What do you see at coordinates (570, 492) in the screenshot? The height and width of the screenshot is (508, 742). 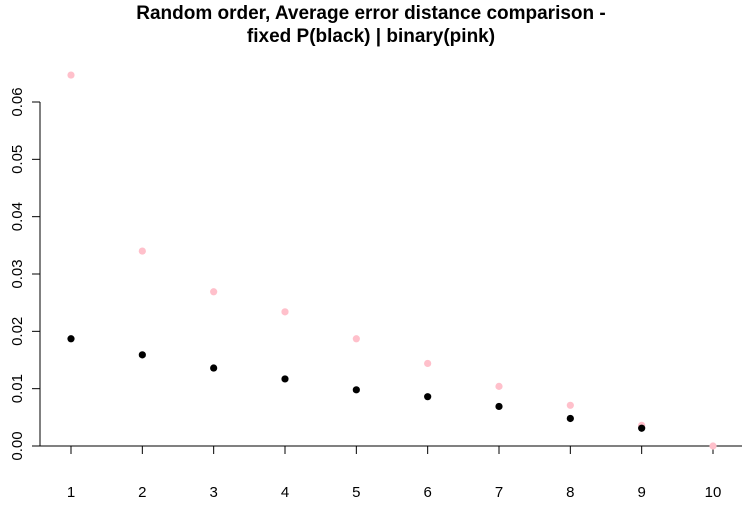 I see `x-tick-label: 8` at bounding box center [570, 492].